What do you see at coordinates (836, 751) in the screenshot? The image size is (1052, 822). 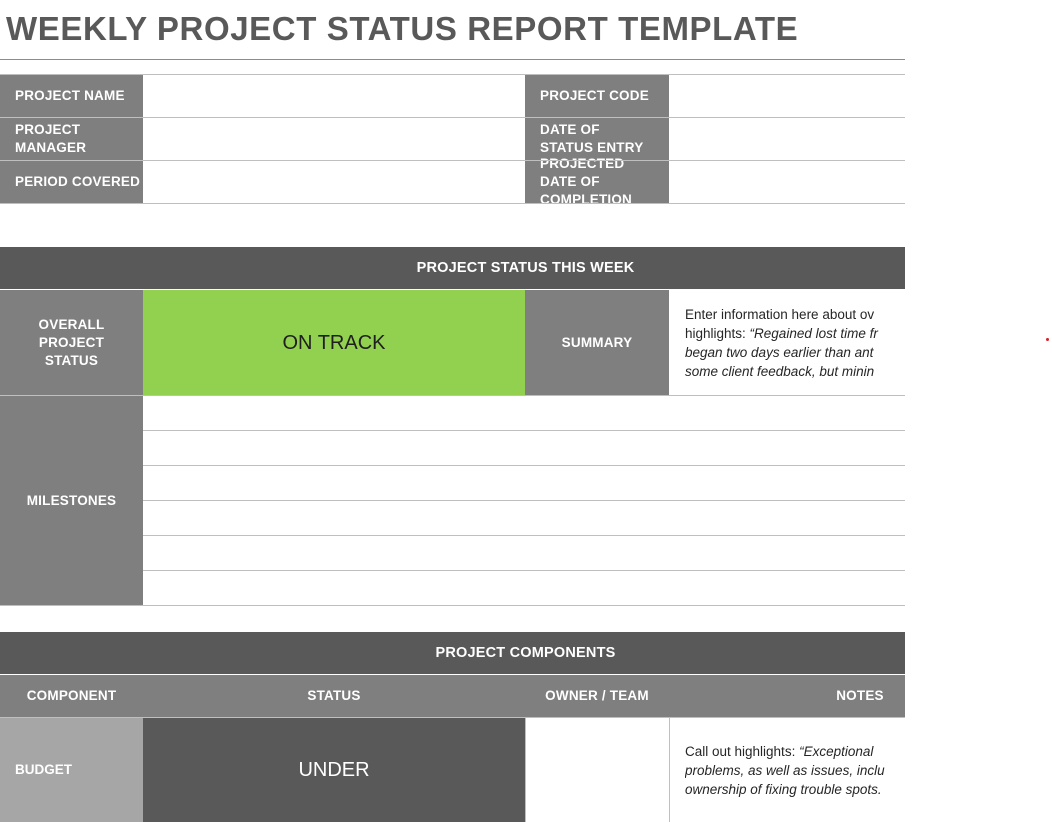 I see `notes-line-quote: “Exceptional` at bounding box center [836, 751].